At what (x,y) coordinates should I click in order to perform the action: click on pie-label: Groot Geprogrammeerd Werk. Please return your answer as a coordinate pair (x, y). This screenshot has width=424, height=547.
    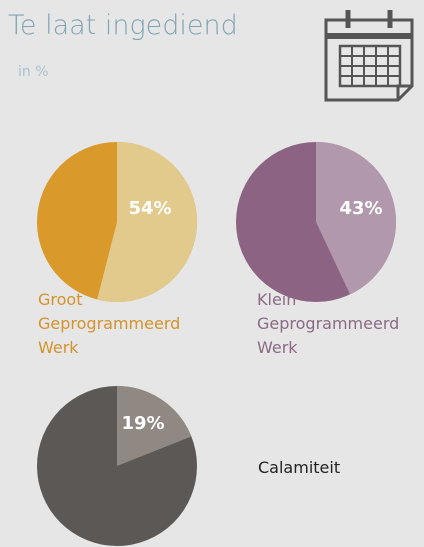
    Looking at the image, I should click on (109, 323).